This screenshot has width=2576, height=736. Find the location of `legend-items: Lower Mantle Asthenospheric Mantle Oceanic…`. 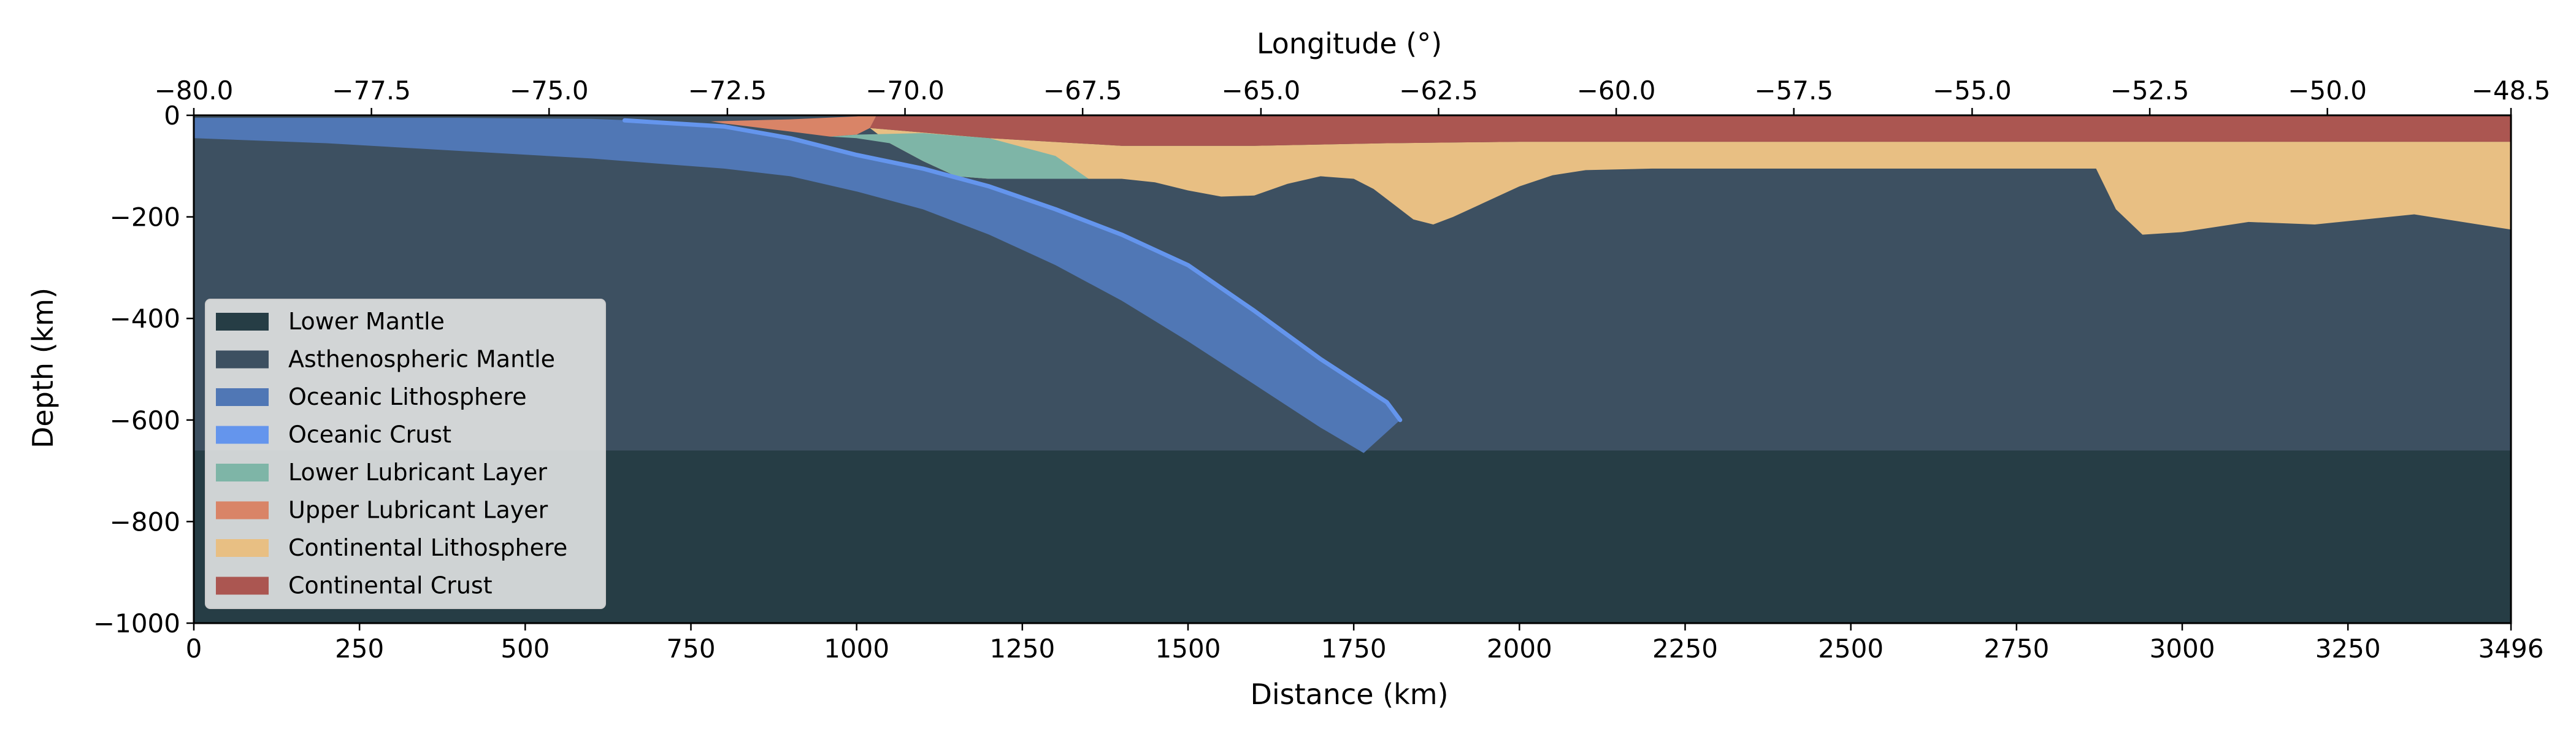

legend-items: Lower Mantle Asthenospheric Mantle Oceanic… is located at coordinates (391, 453).